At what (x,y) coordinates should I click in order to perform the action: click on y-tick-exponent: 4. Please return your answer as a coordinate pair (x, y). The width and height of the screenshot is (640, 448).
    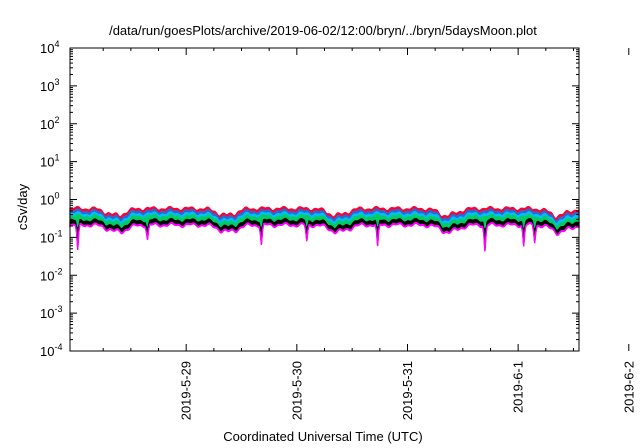
    Looking at the image, I should click on (56, 44).